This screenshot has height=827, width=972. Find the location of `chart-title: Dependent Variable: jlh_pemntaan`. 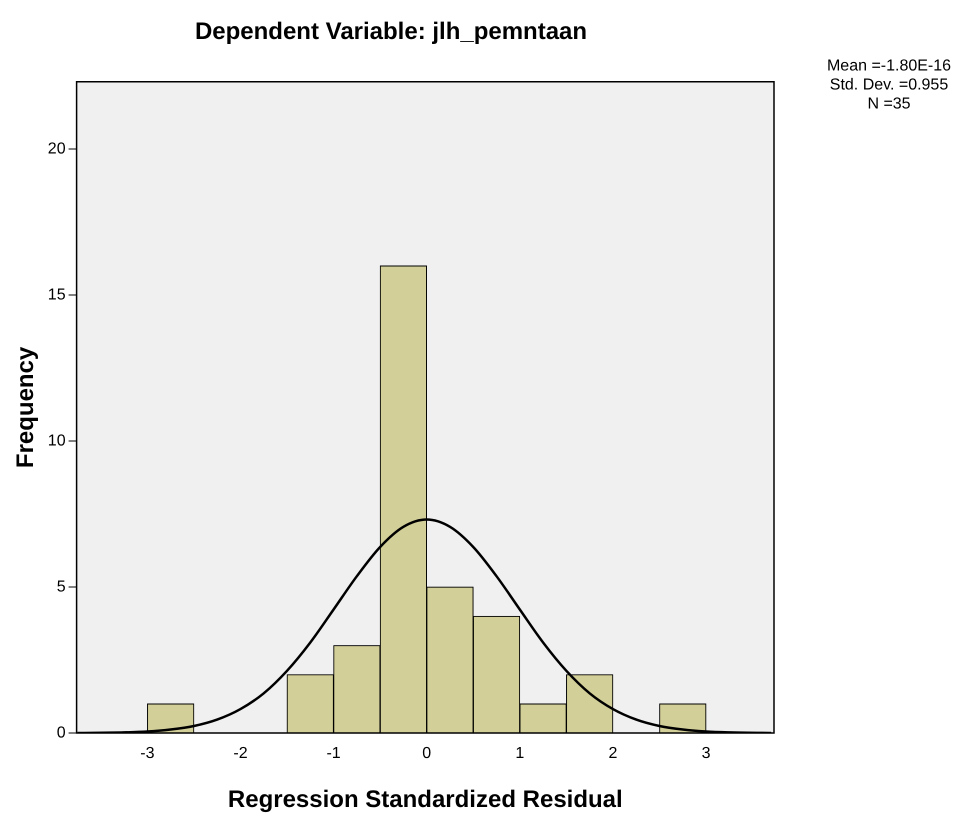

chart-title: Dependent Variable: jlh_pemntaan is located at coordinates (391, 32).